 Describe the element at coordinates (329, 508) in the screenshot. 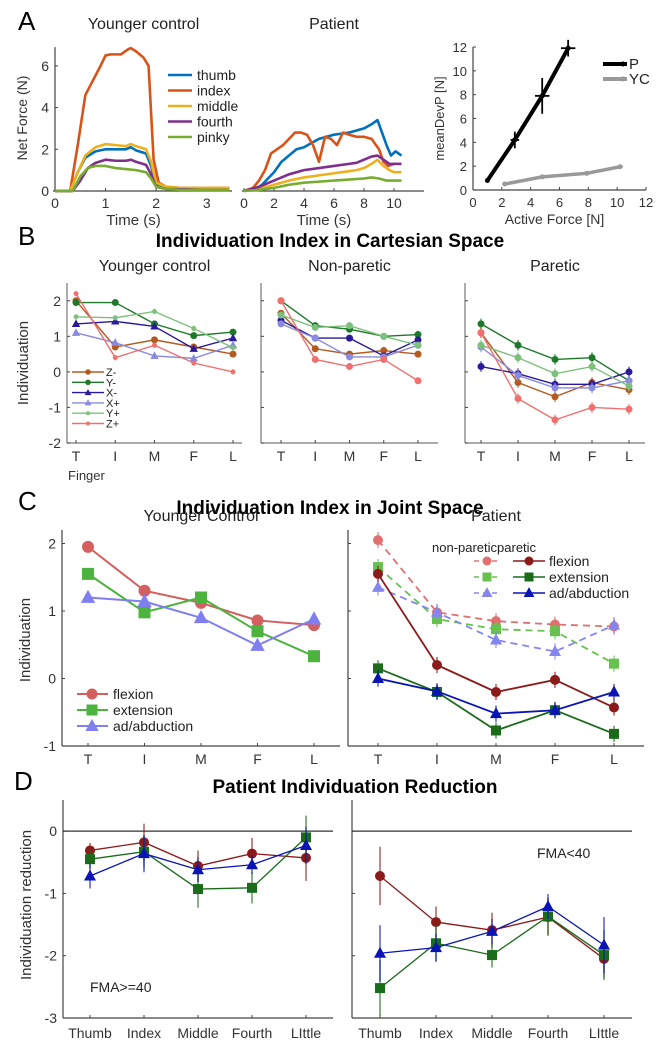

I see `suptitle-c: Individuation Index in Joint Space` at that location.